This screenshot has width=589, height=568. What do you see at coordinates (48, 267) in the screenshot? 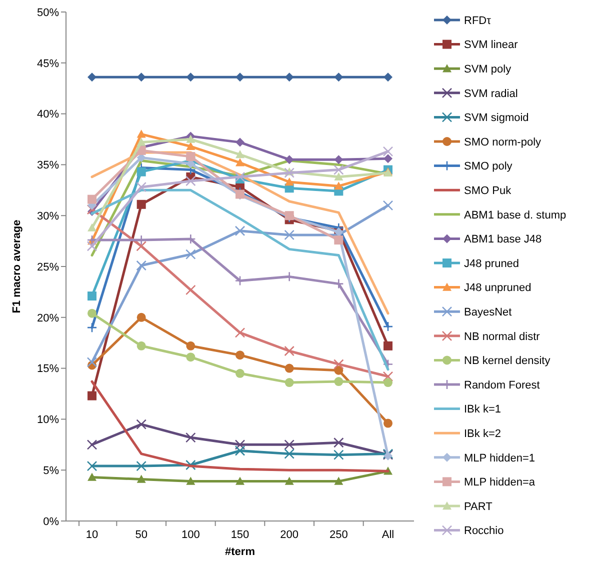
I see `y-tick-label: 25%` at bounding box center [48, 267].